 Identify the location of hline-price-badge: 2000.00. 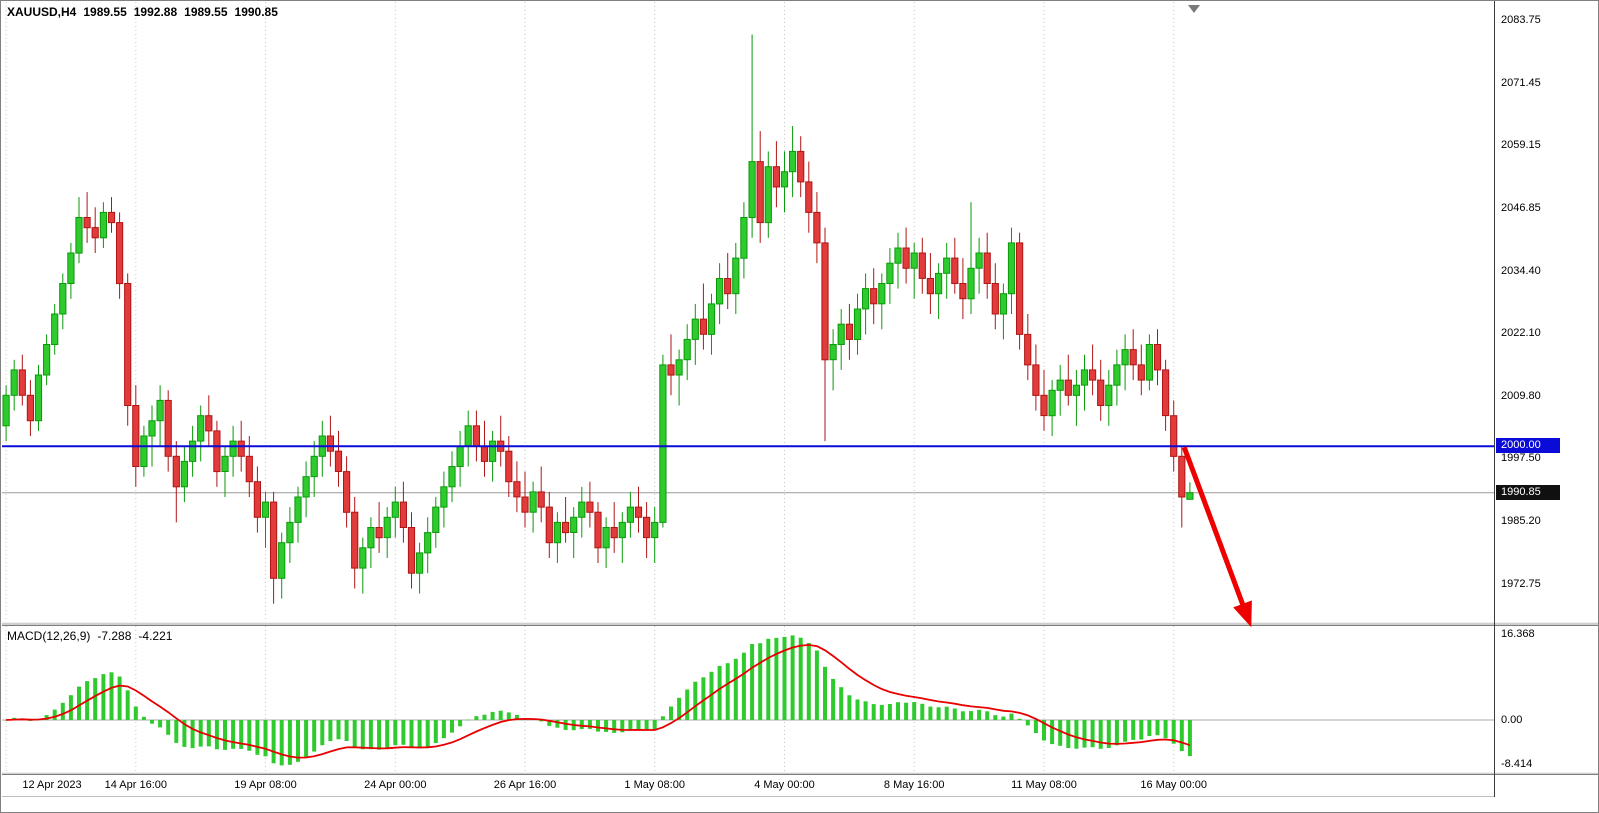
(1528, 446).